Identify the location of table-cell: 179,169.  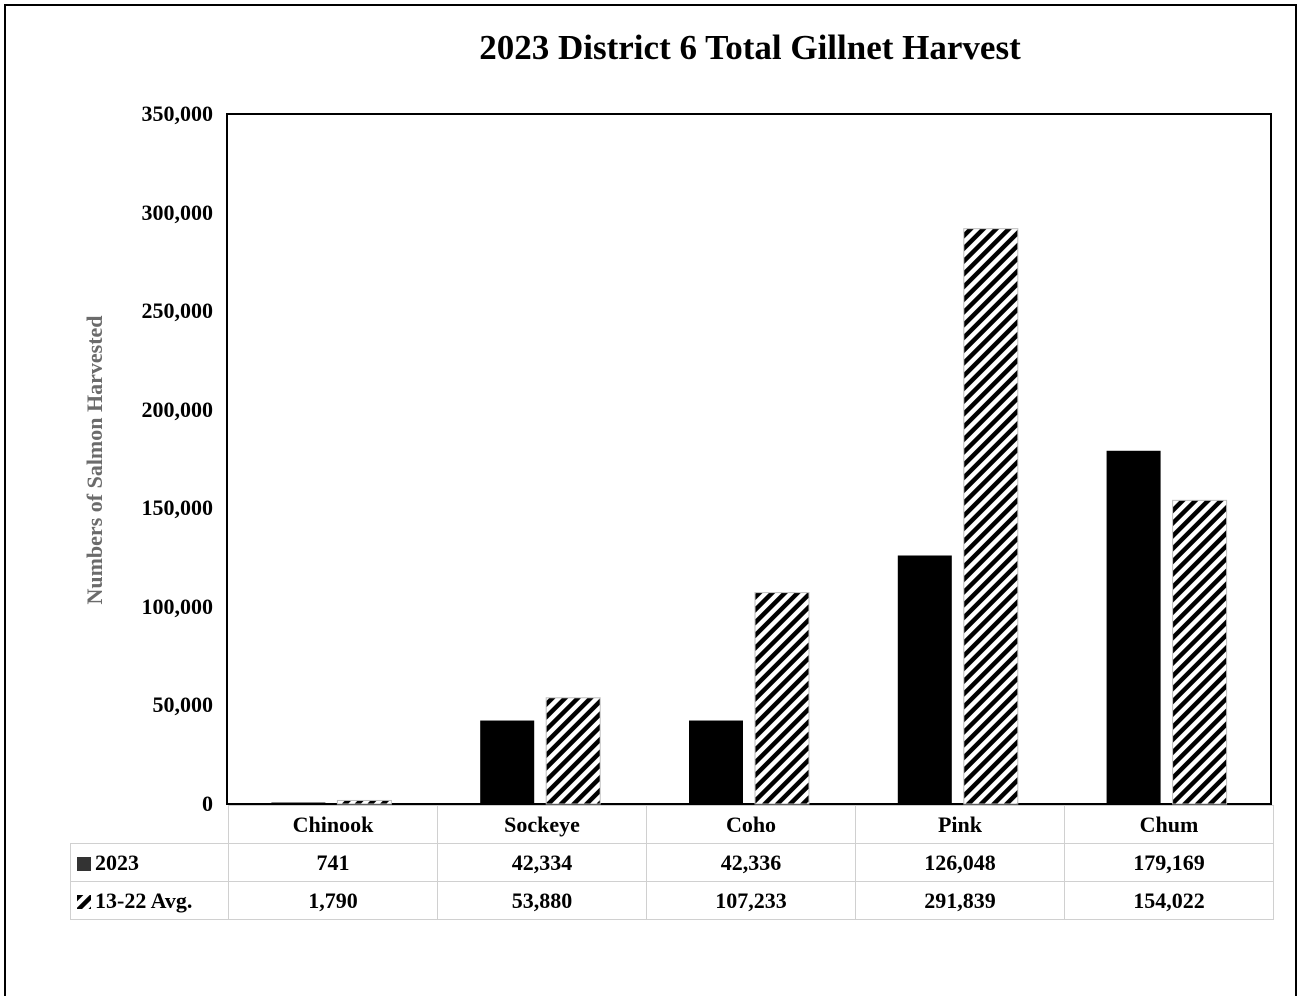
(1169, 862).